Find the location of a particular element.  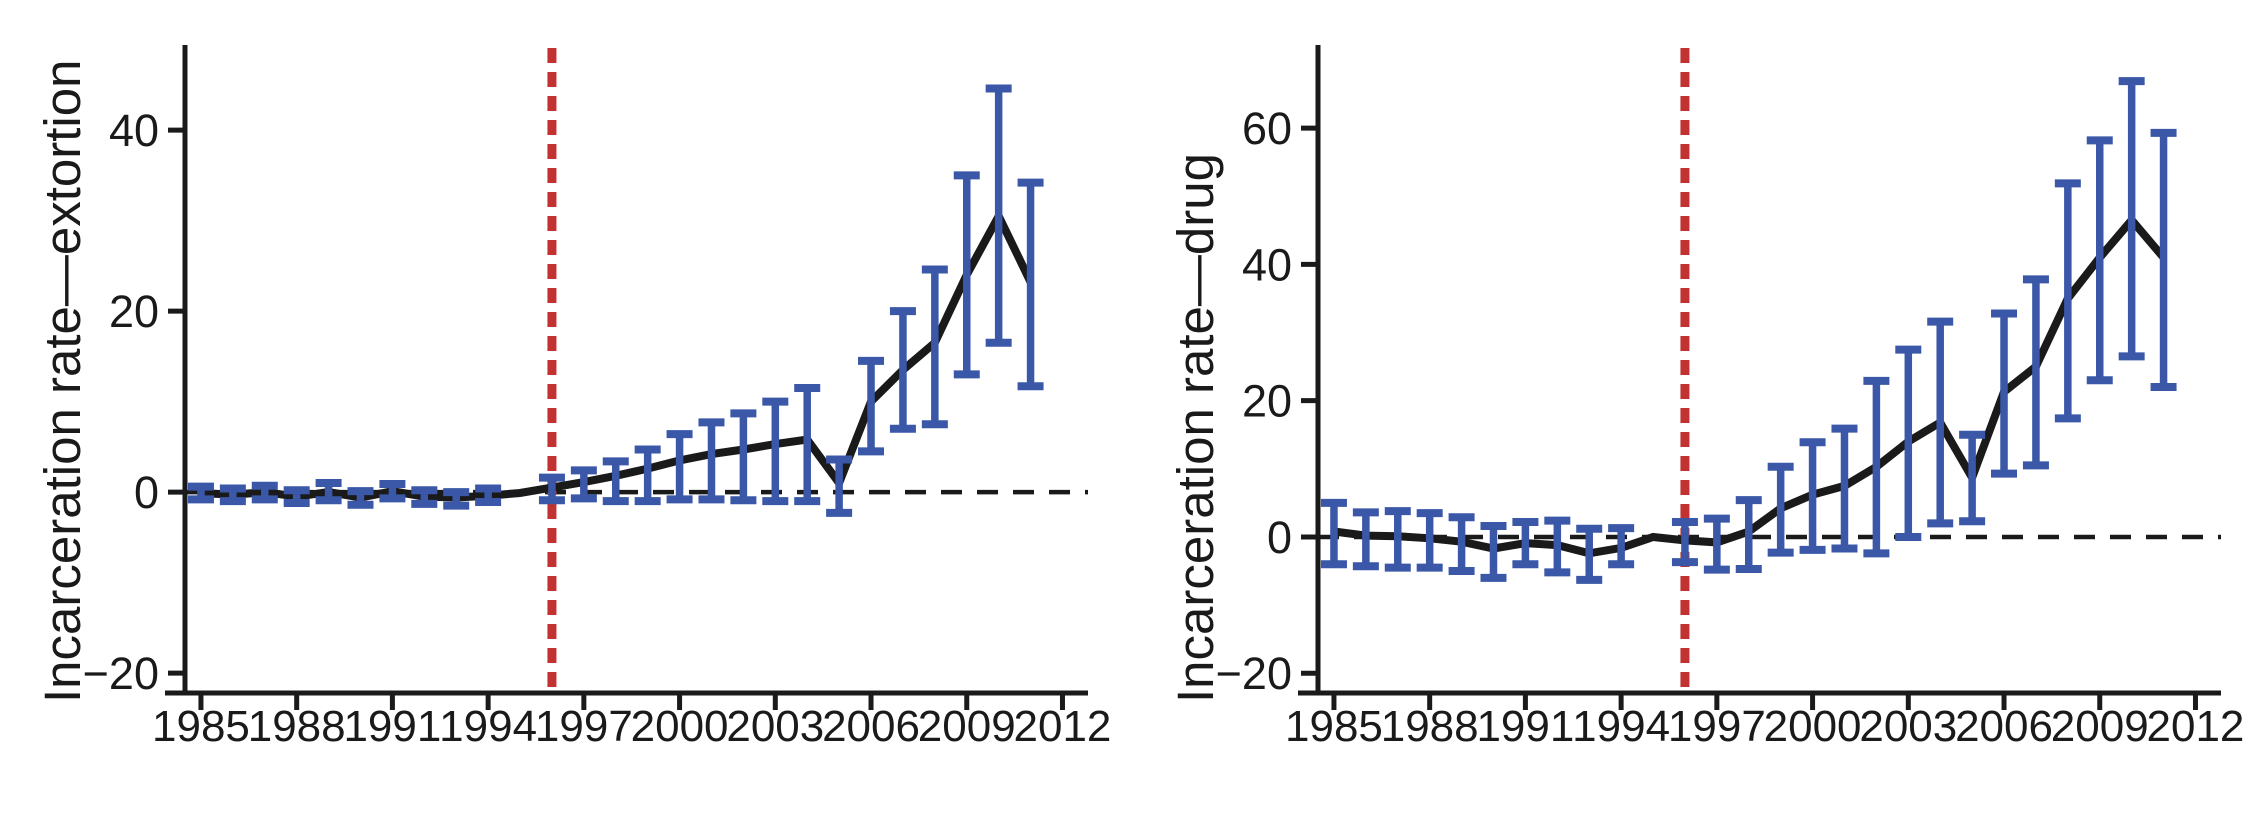

y-axis-title: Incarceration rate—drug is located at coordinates (1195, 428).